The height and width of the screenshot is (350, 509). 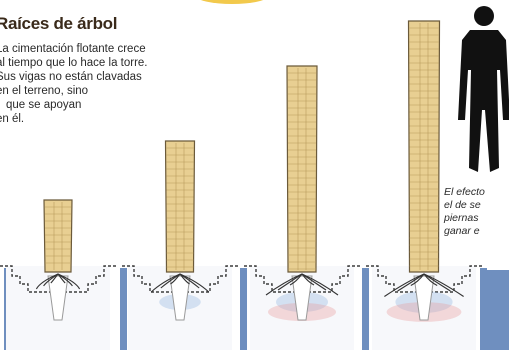 I want to click on caption-line: ganar e, so click(x=462, y=231).